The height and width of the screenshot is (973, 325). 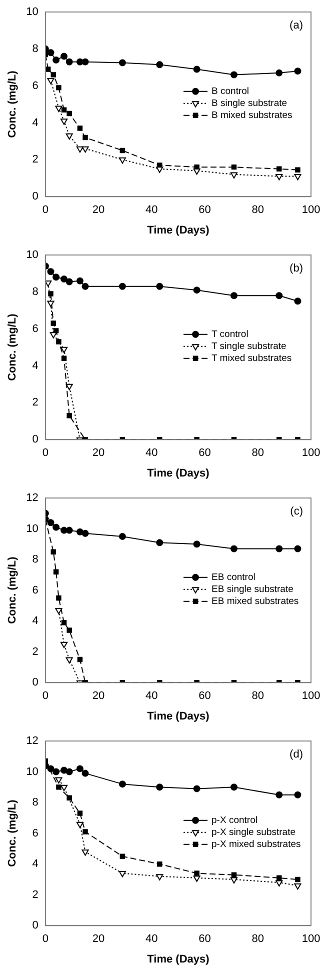 I want to click on legend-label: p-X control, so click(x=235, y=820).